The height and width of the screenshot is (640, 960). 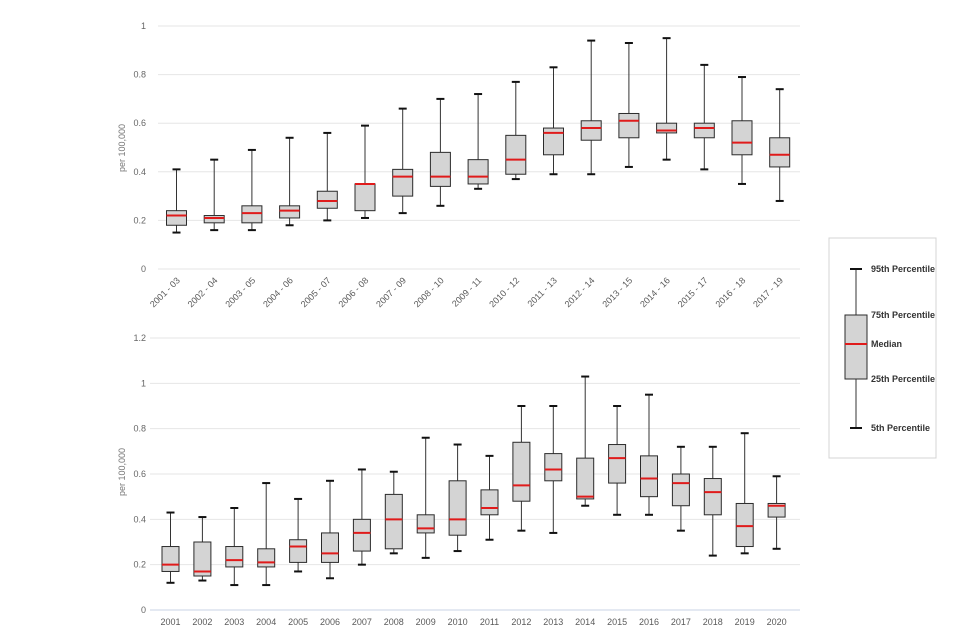 I want to click on box-2003, so click(x=234, y=547).